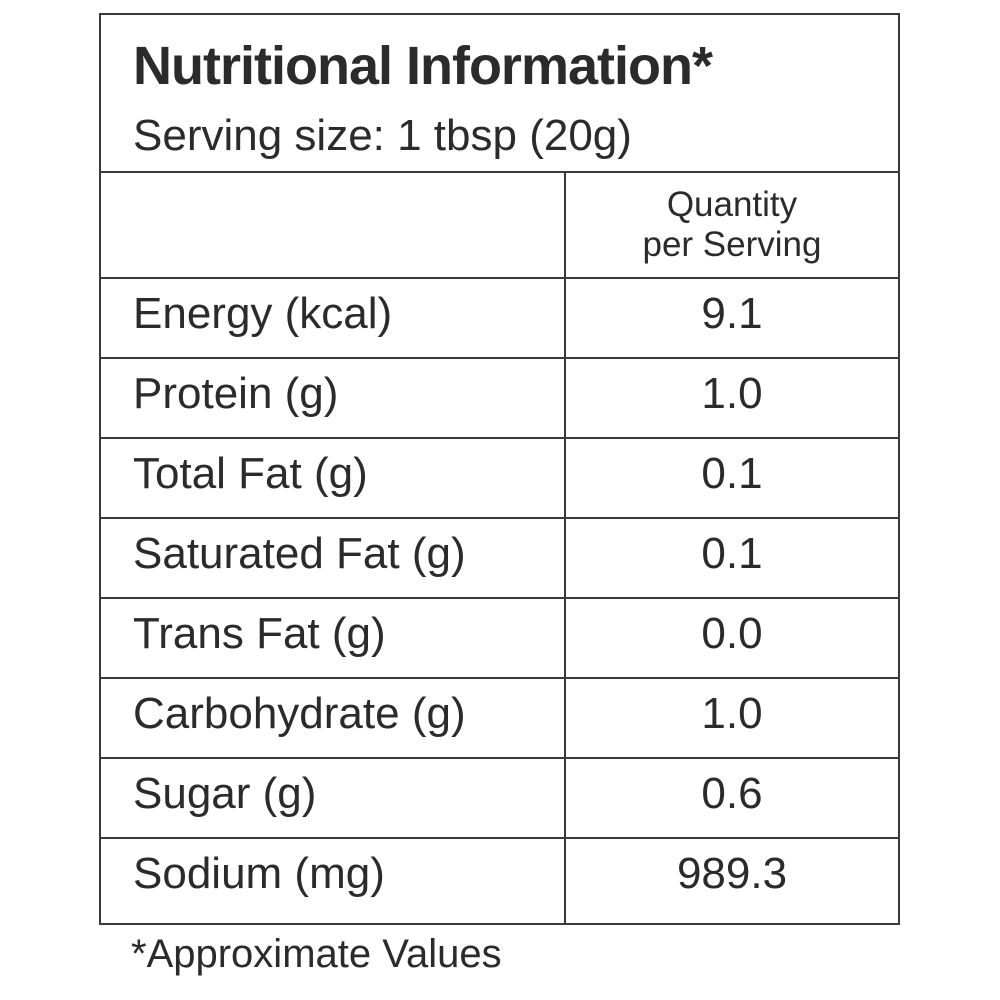 Image resolution: width=1000 pixels, height=1000 pixels. Describe the element at coordinates (236, 393) in the screenshot. I see `nutrient-name: Protein (g)` at that location.